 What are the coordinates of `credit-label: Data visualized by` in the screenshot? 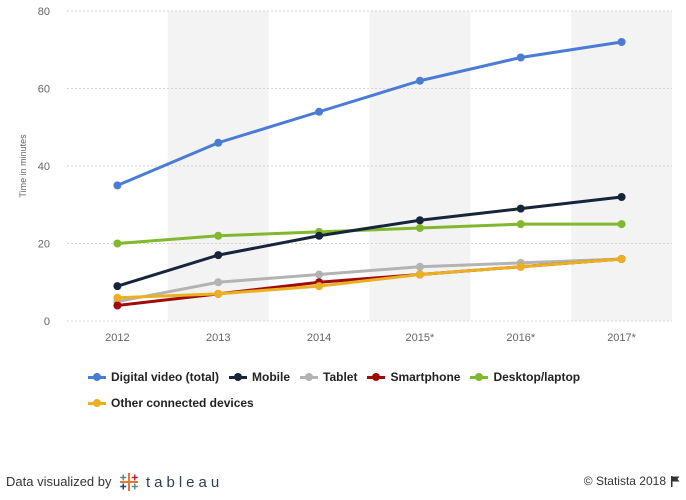 It's located at (59, 481).